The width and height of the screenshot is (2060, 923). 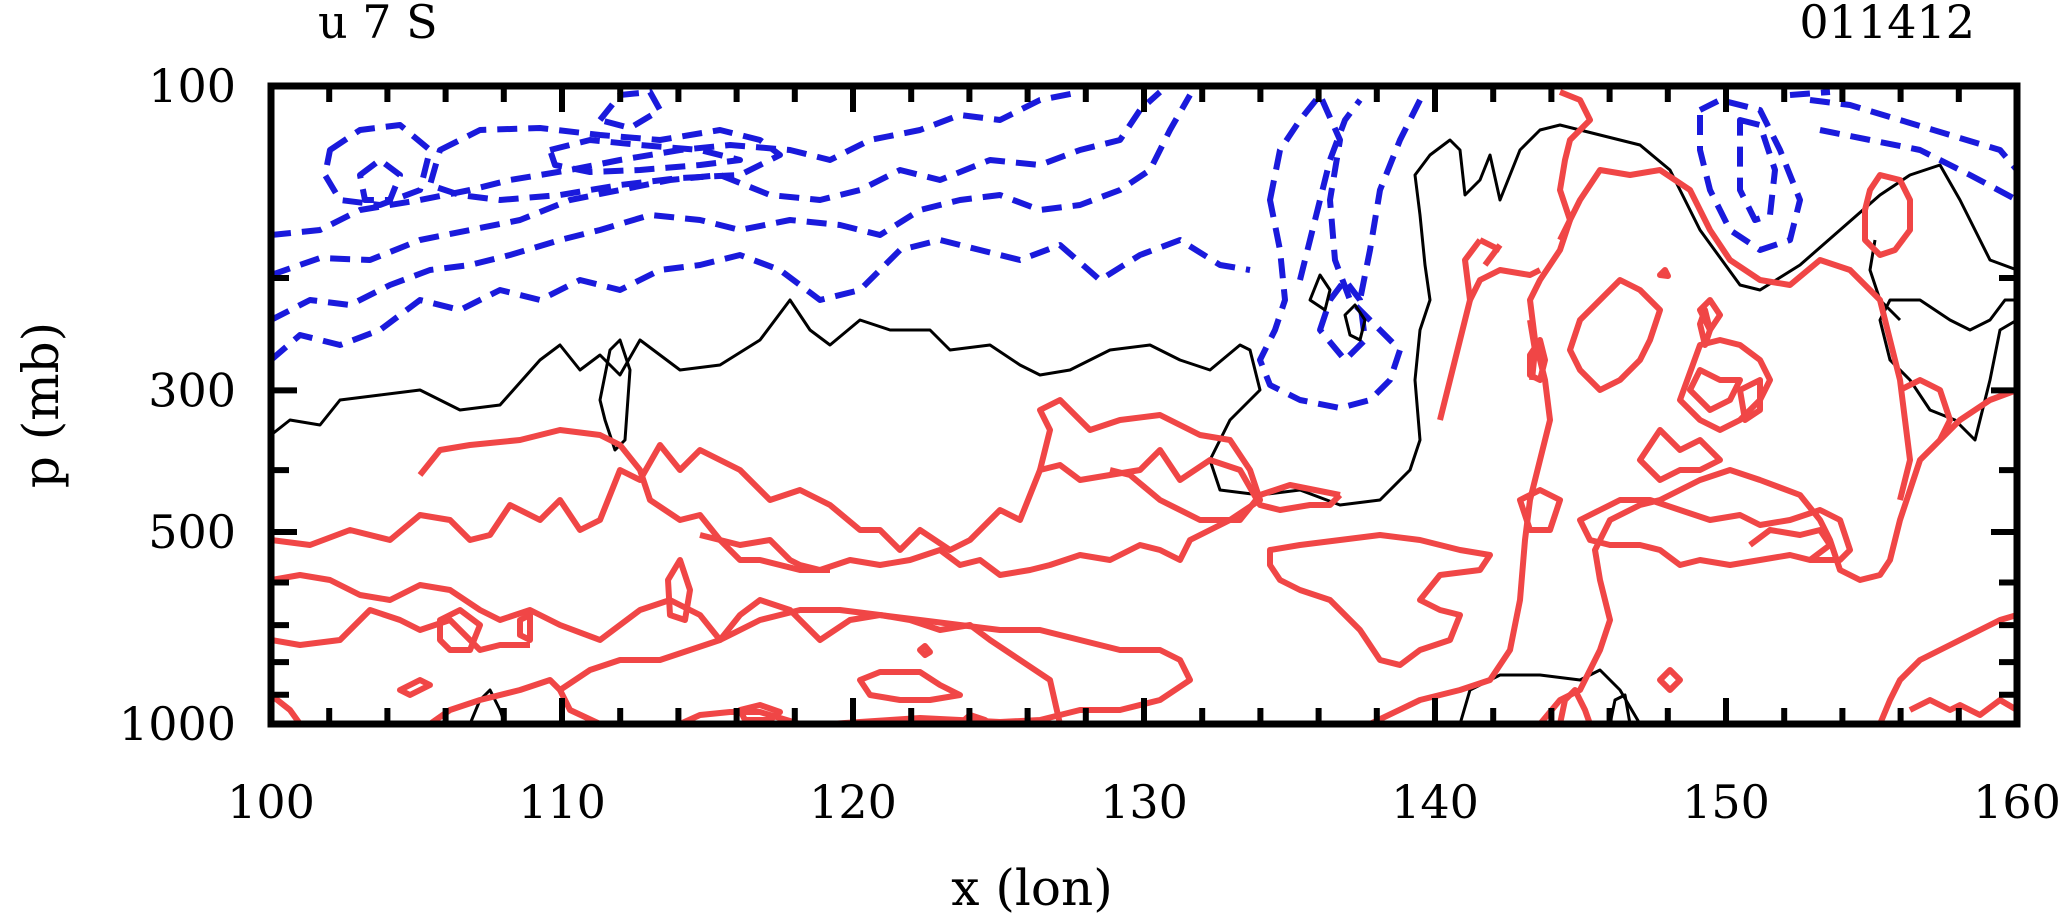 I want to click on y-tick-label: 1000, so click(x=177, y=724).